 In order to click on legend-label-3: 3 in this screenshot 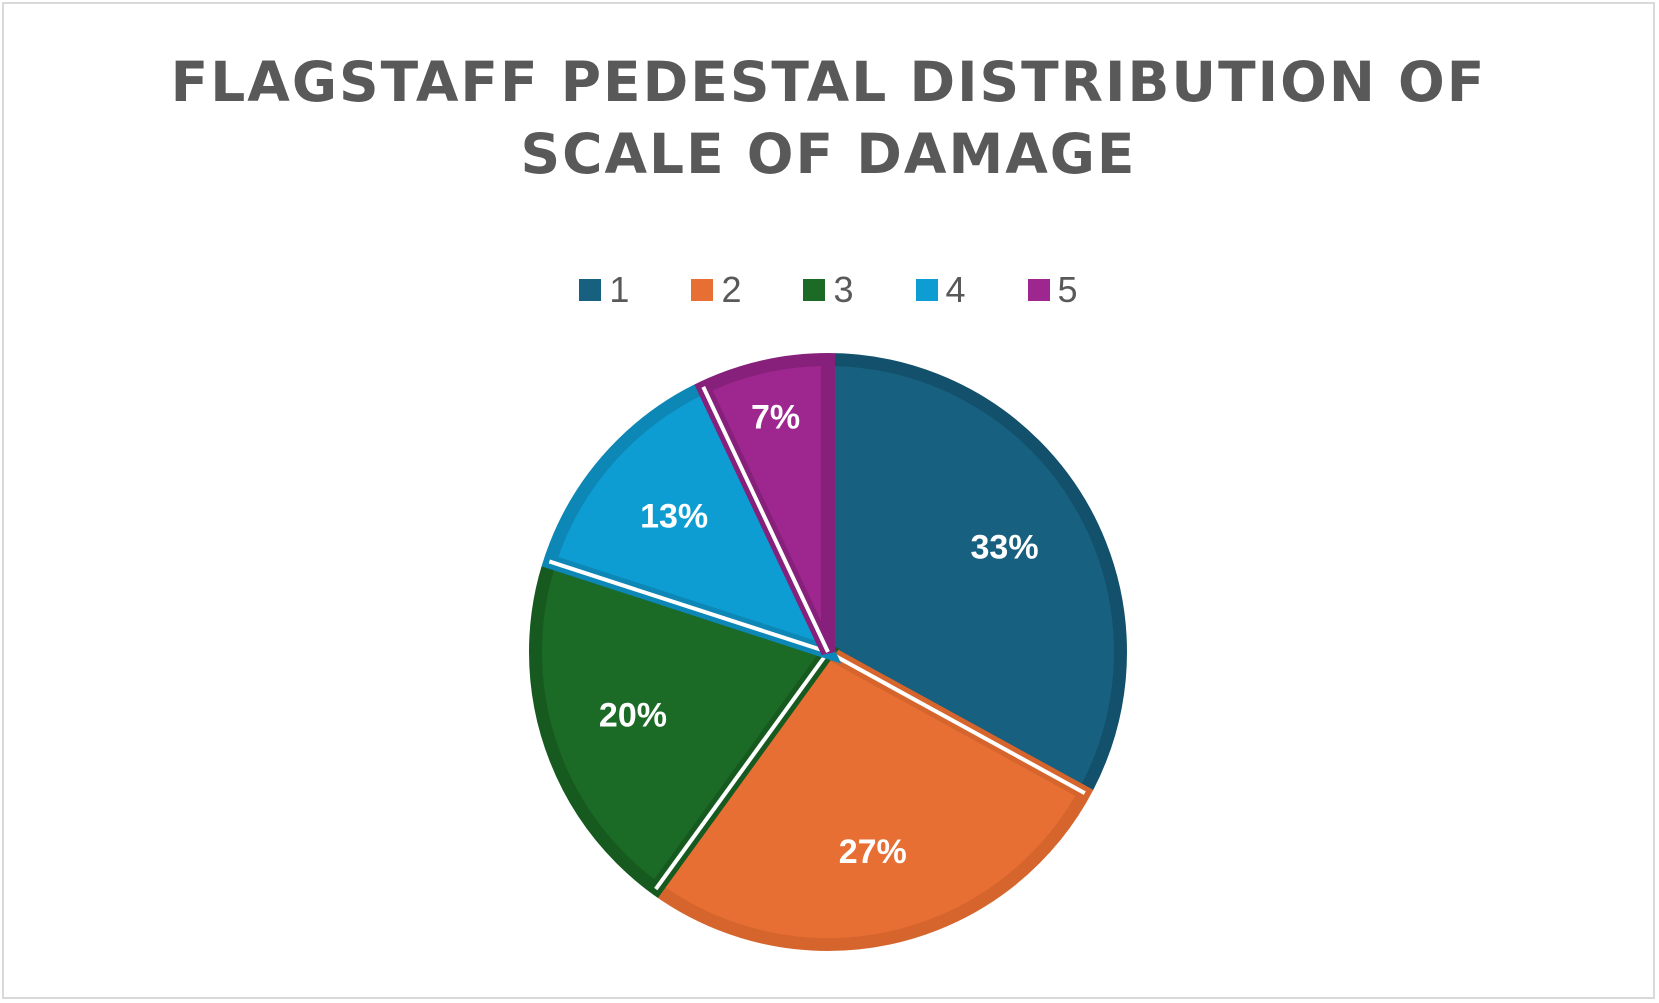, I will do `click(843, 289)`.